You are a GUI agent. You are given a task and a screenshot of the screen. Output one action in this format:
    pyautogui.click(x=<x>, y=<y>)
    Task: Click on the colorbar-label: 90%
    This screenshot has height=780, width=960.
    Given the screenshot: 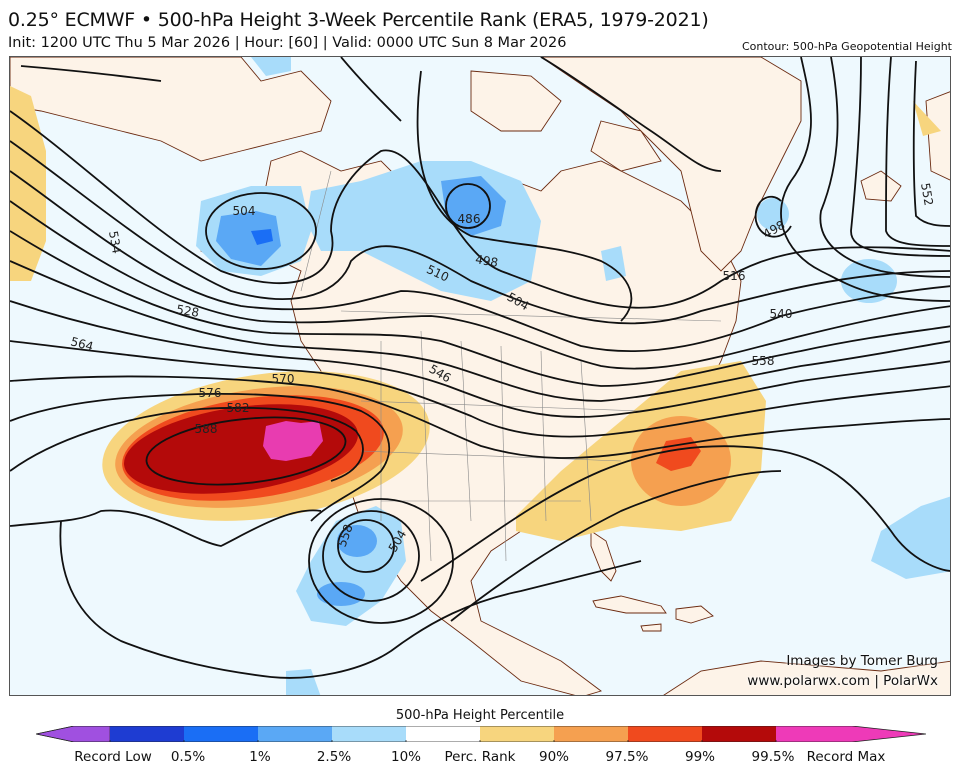 What is the action you would take?
    pyautogui.click(x=554, y=757)
    